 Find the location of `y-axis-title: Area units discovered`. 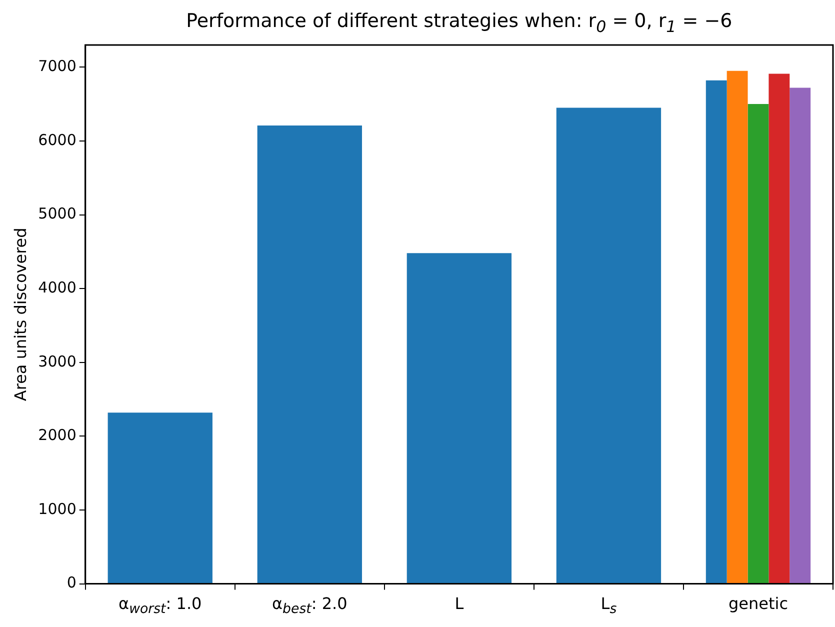

y-axis-title: Area units discovered is located at coordinates (20, 315).